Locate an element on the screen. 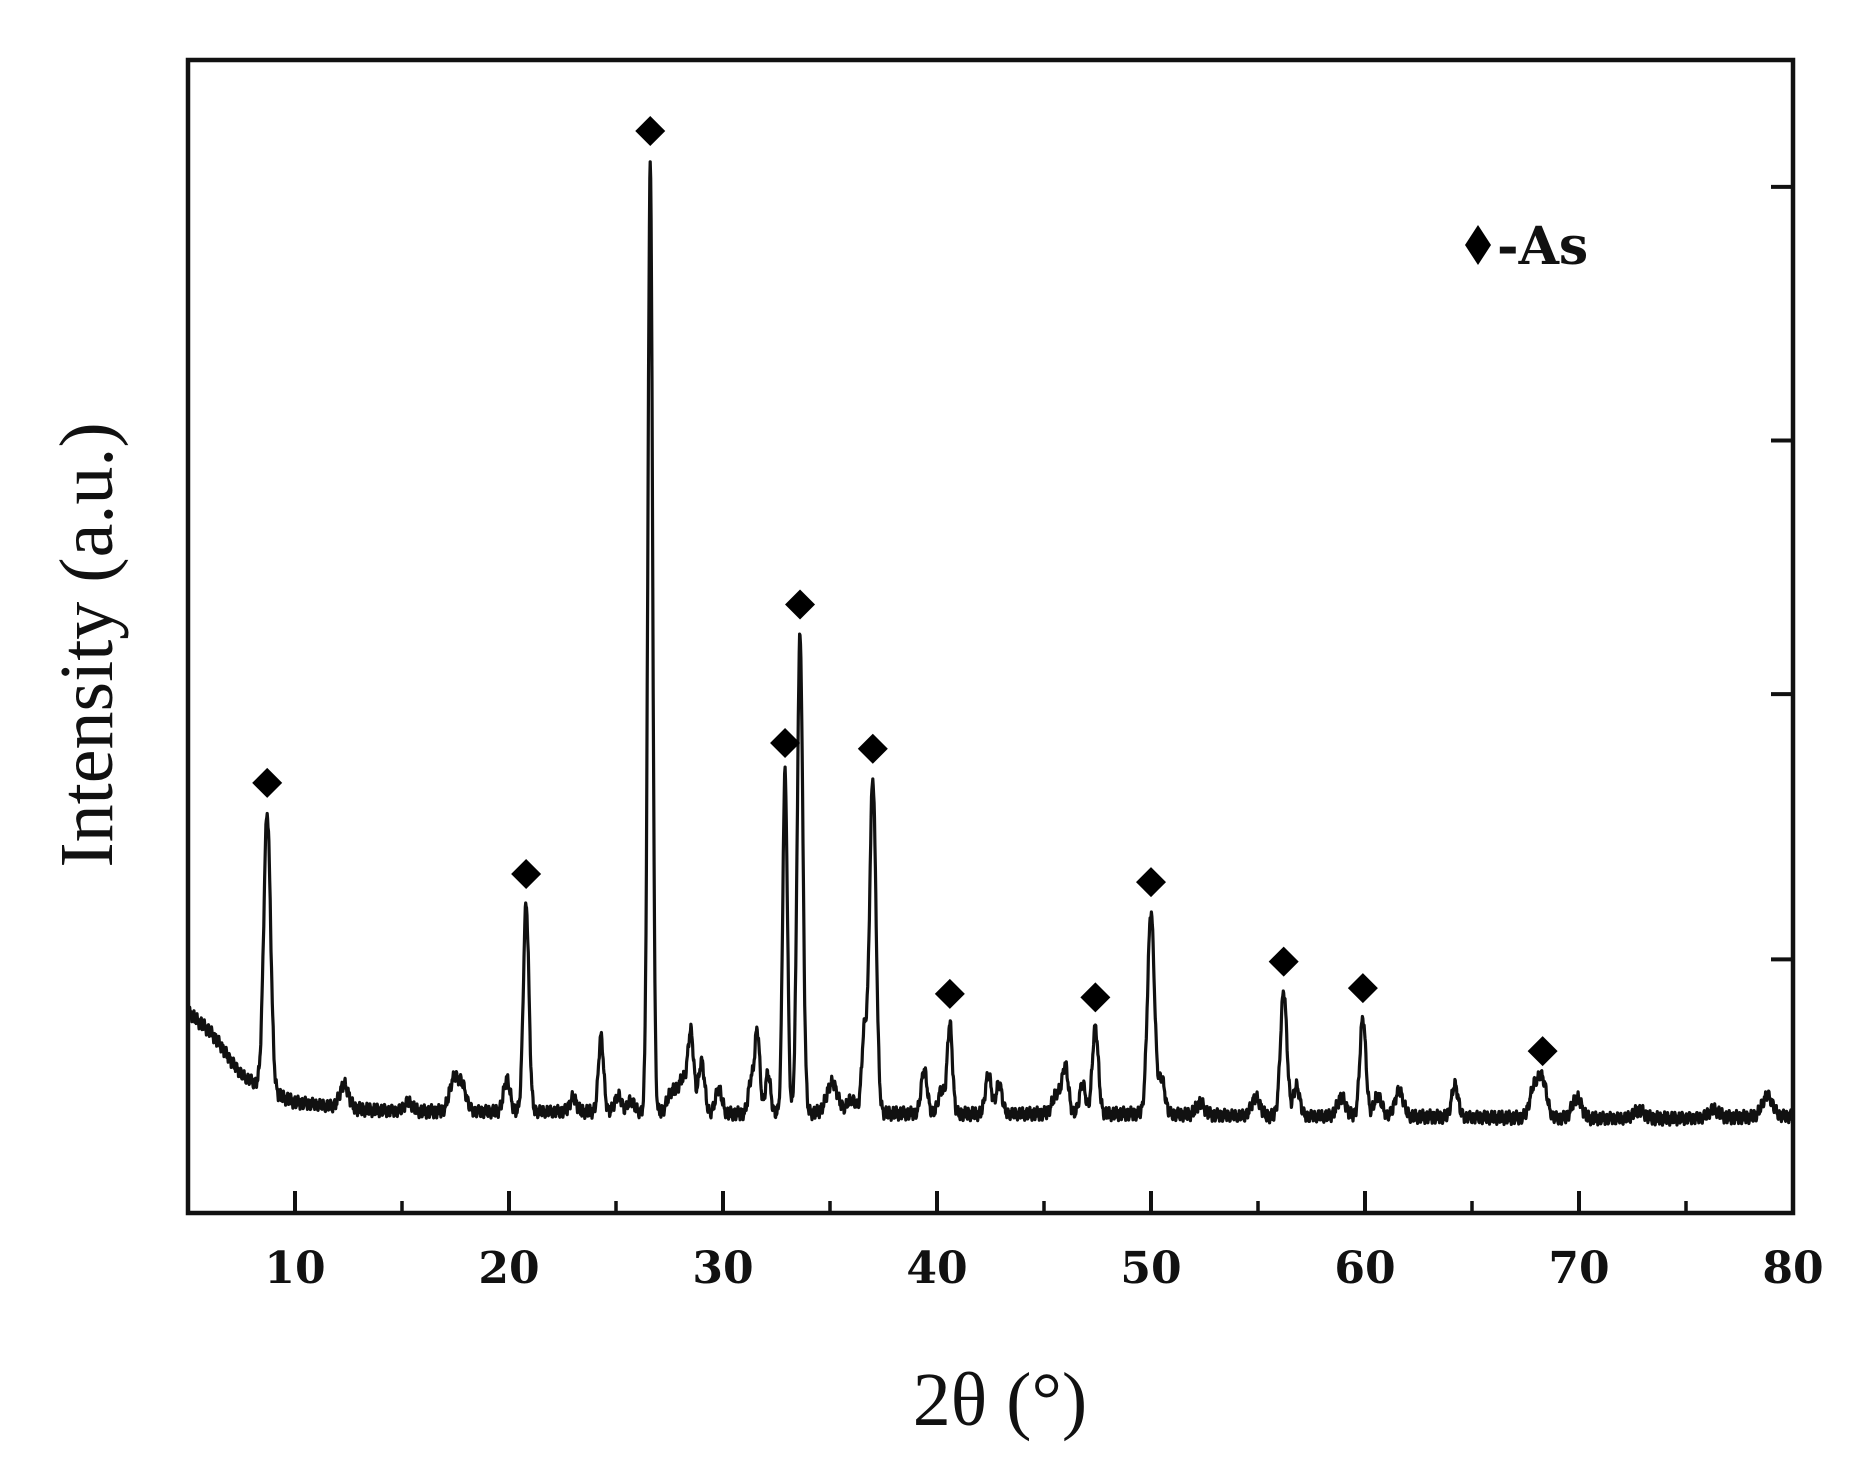 The height and width of the screenshot is (1458, 1855). legend: -As is located at coordinates (1526, 246).